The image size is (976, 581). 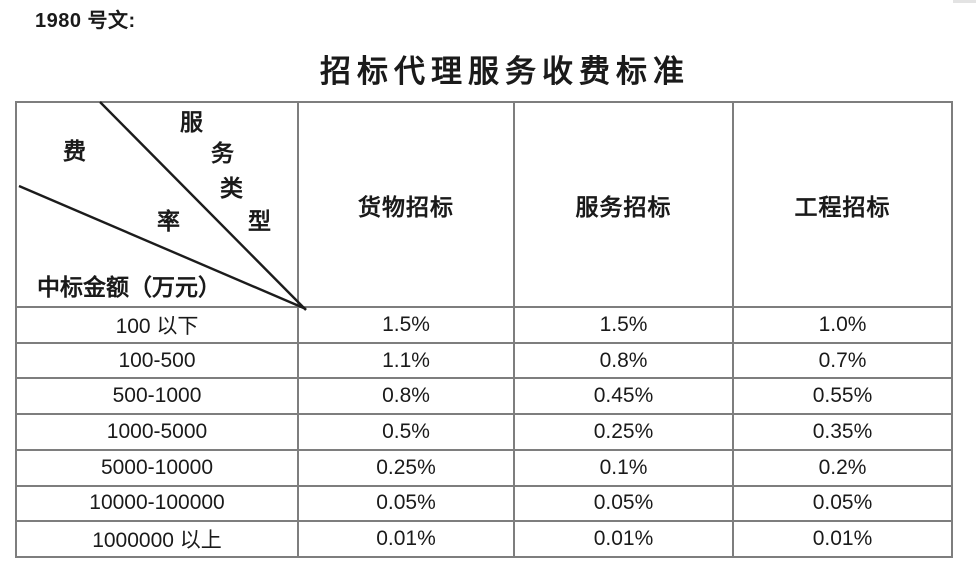 What do you see at coordinates (623, 204) in the screenshot?
I see `column-header-services: 服务招标` at bounding box center [623, 204].